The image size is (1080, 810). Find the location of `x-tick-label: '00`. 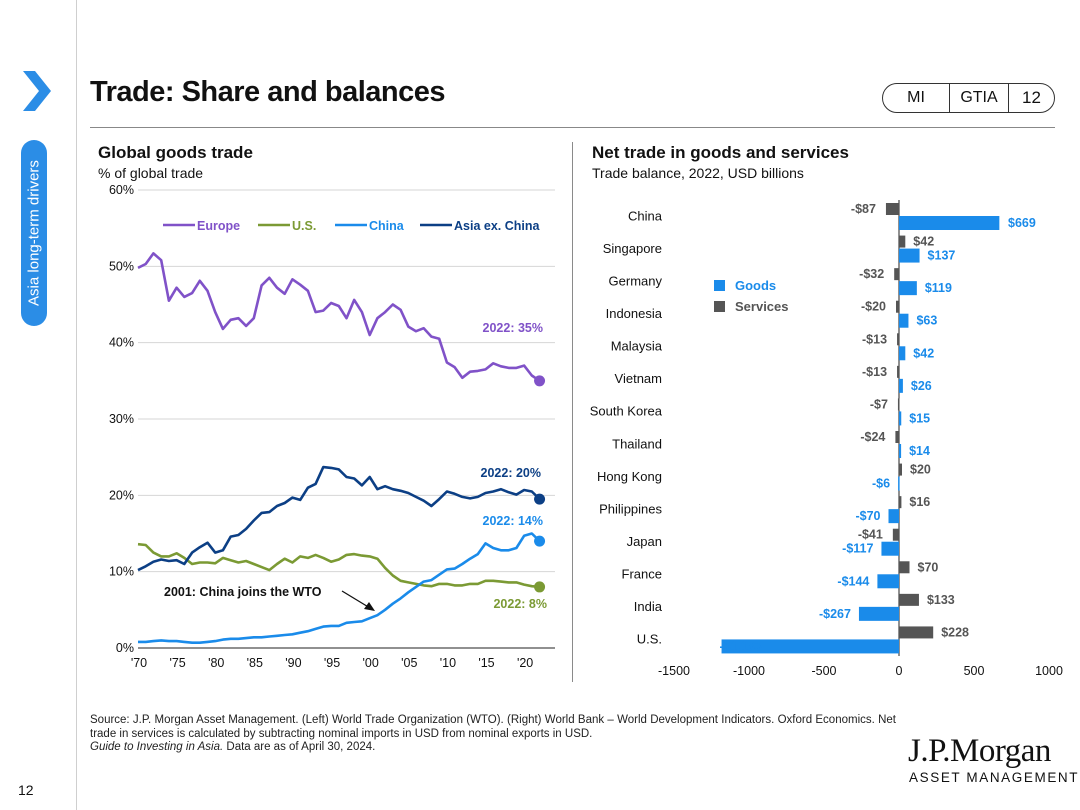

x-tick-label: '00 is located at coordinates (371, 663).